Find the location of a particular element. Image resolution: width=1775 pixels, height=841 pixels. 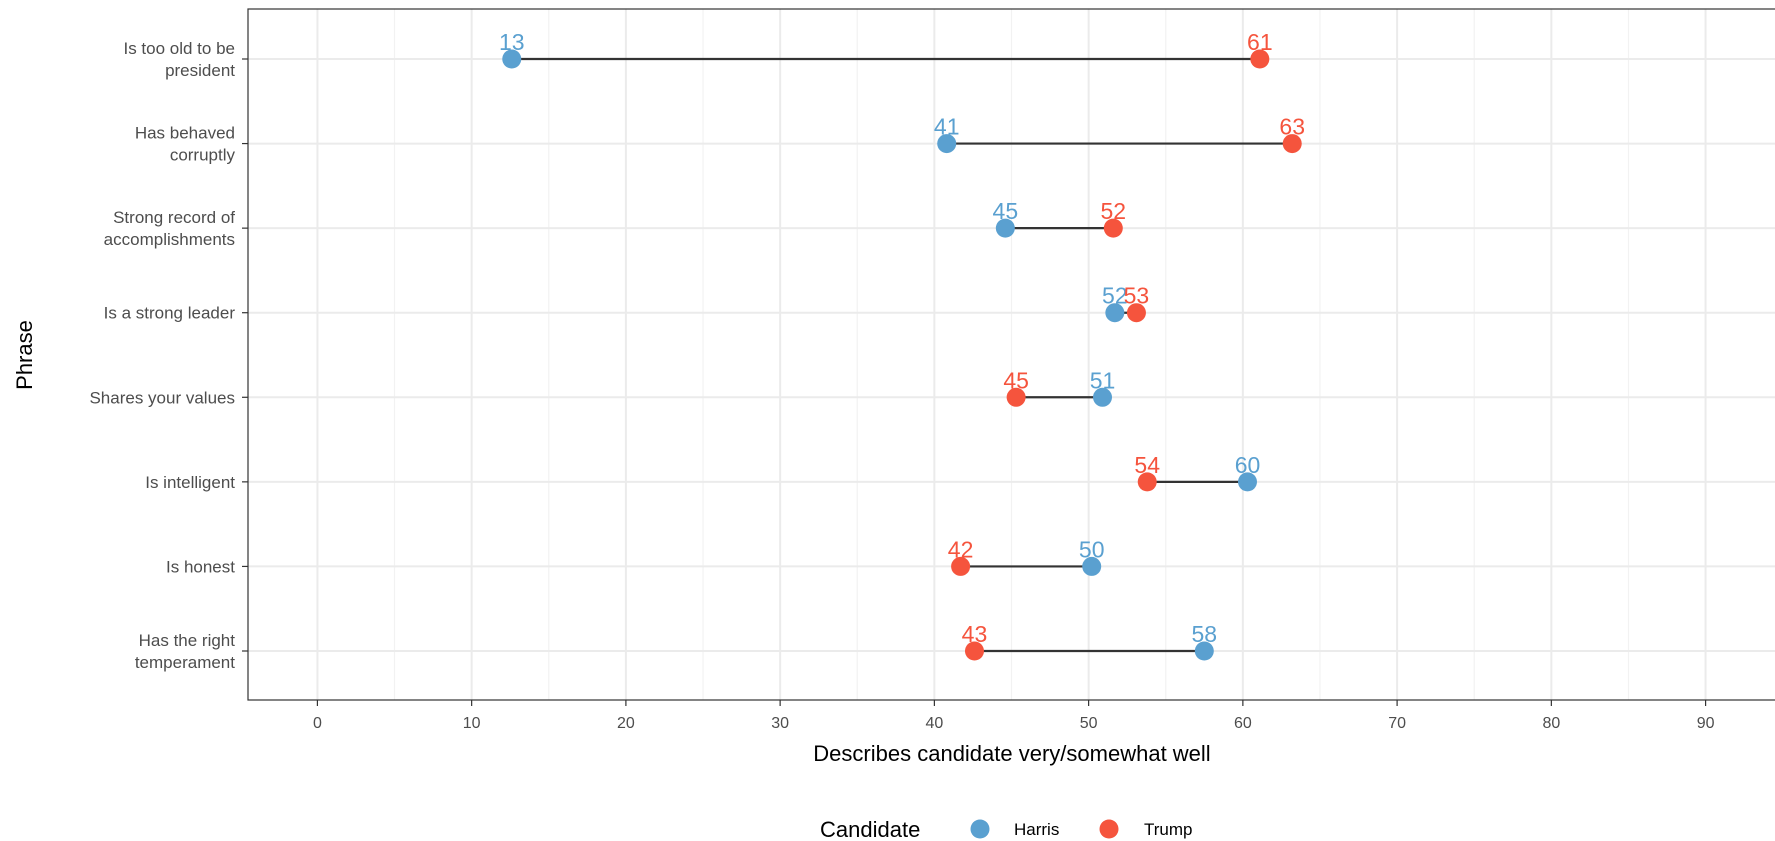

x-tick-label: 20 is located at coordinates (626, 723).